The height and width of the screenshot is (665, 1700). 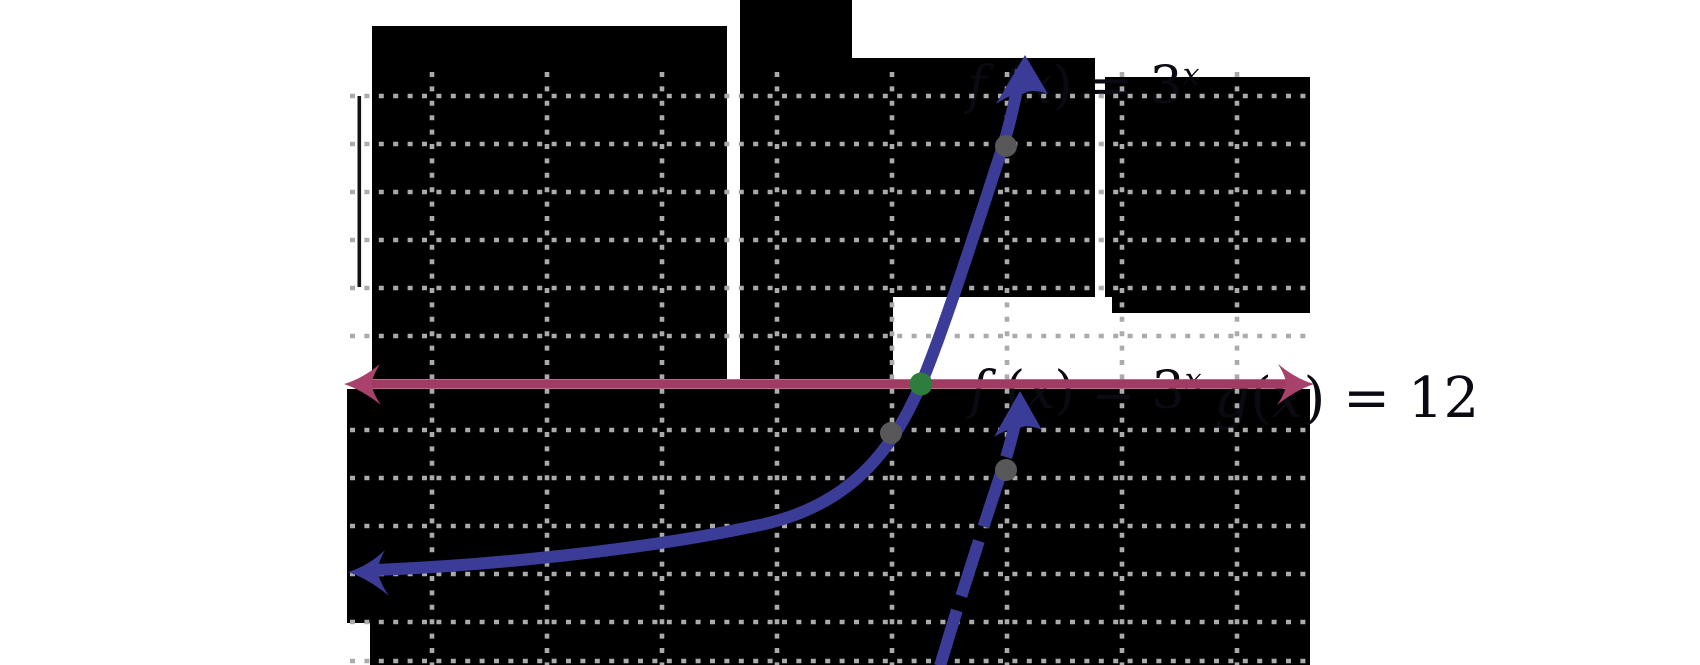 I want to click on left-tick-line, so click(x=359, y=191).